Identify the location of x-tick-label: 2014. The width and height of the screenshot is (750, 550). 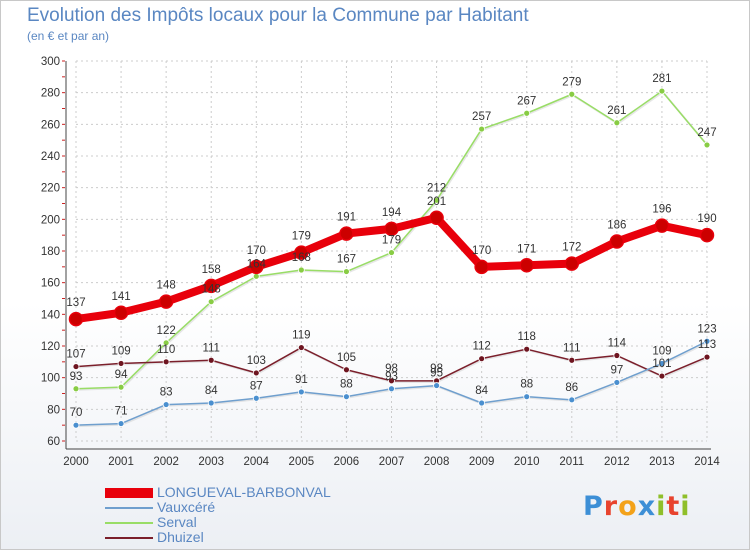
(707, 462).